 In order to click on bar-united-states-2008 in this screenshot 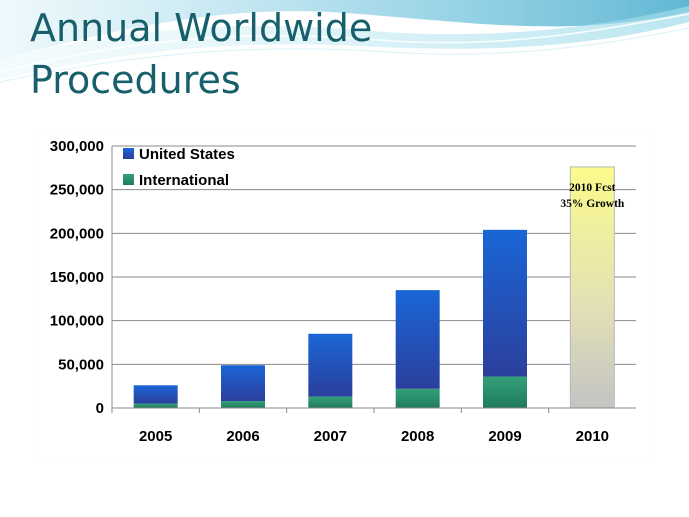, I will do `click(417, 339)`.